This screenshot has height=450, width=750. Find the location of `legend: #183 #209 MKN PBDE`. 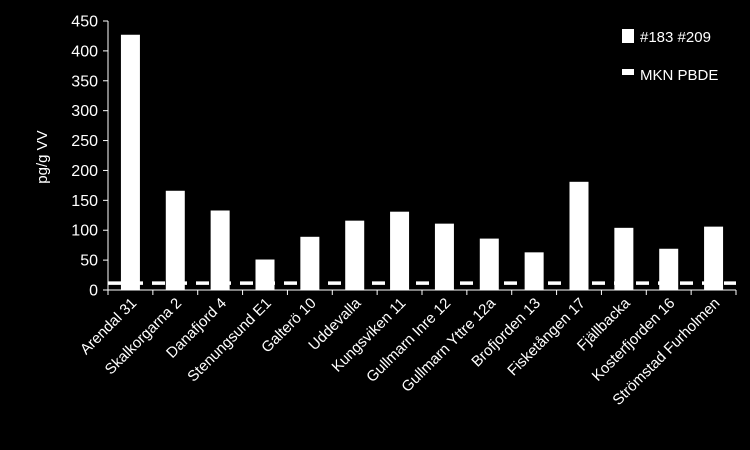

legend: #183 #209 MKN PBDE is located at coordinates (670, 56).